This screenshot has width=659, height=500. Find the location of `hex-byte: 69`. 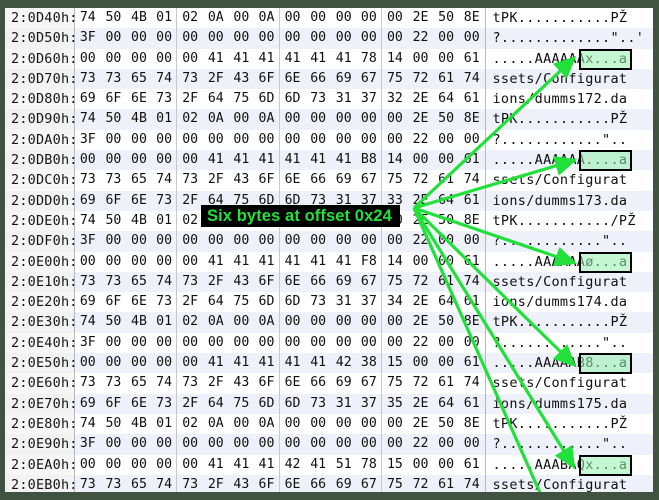

hex-byte: 69 is located at coordinates (88, 200).